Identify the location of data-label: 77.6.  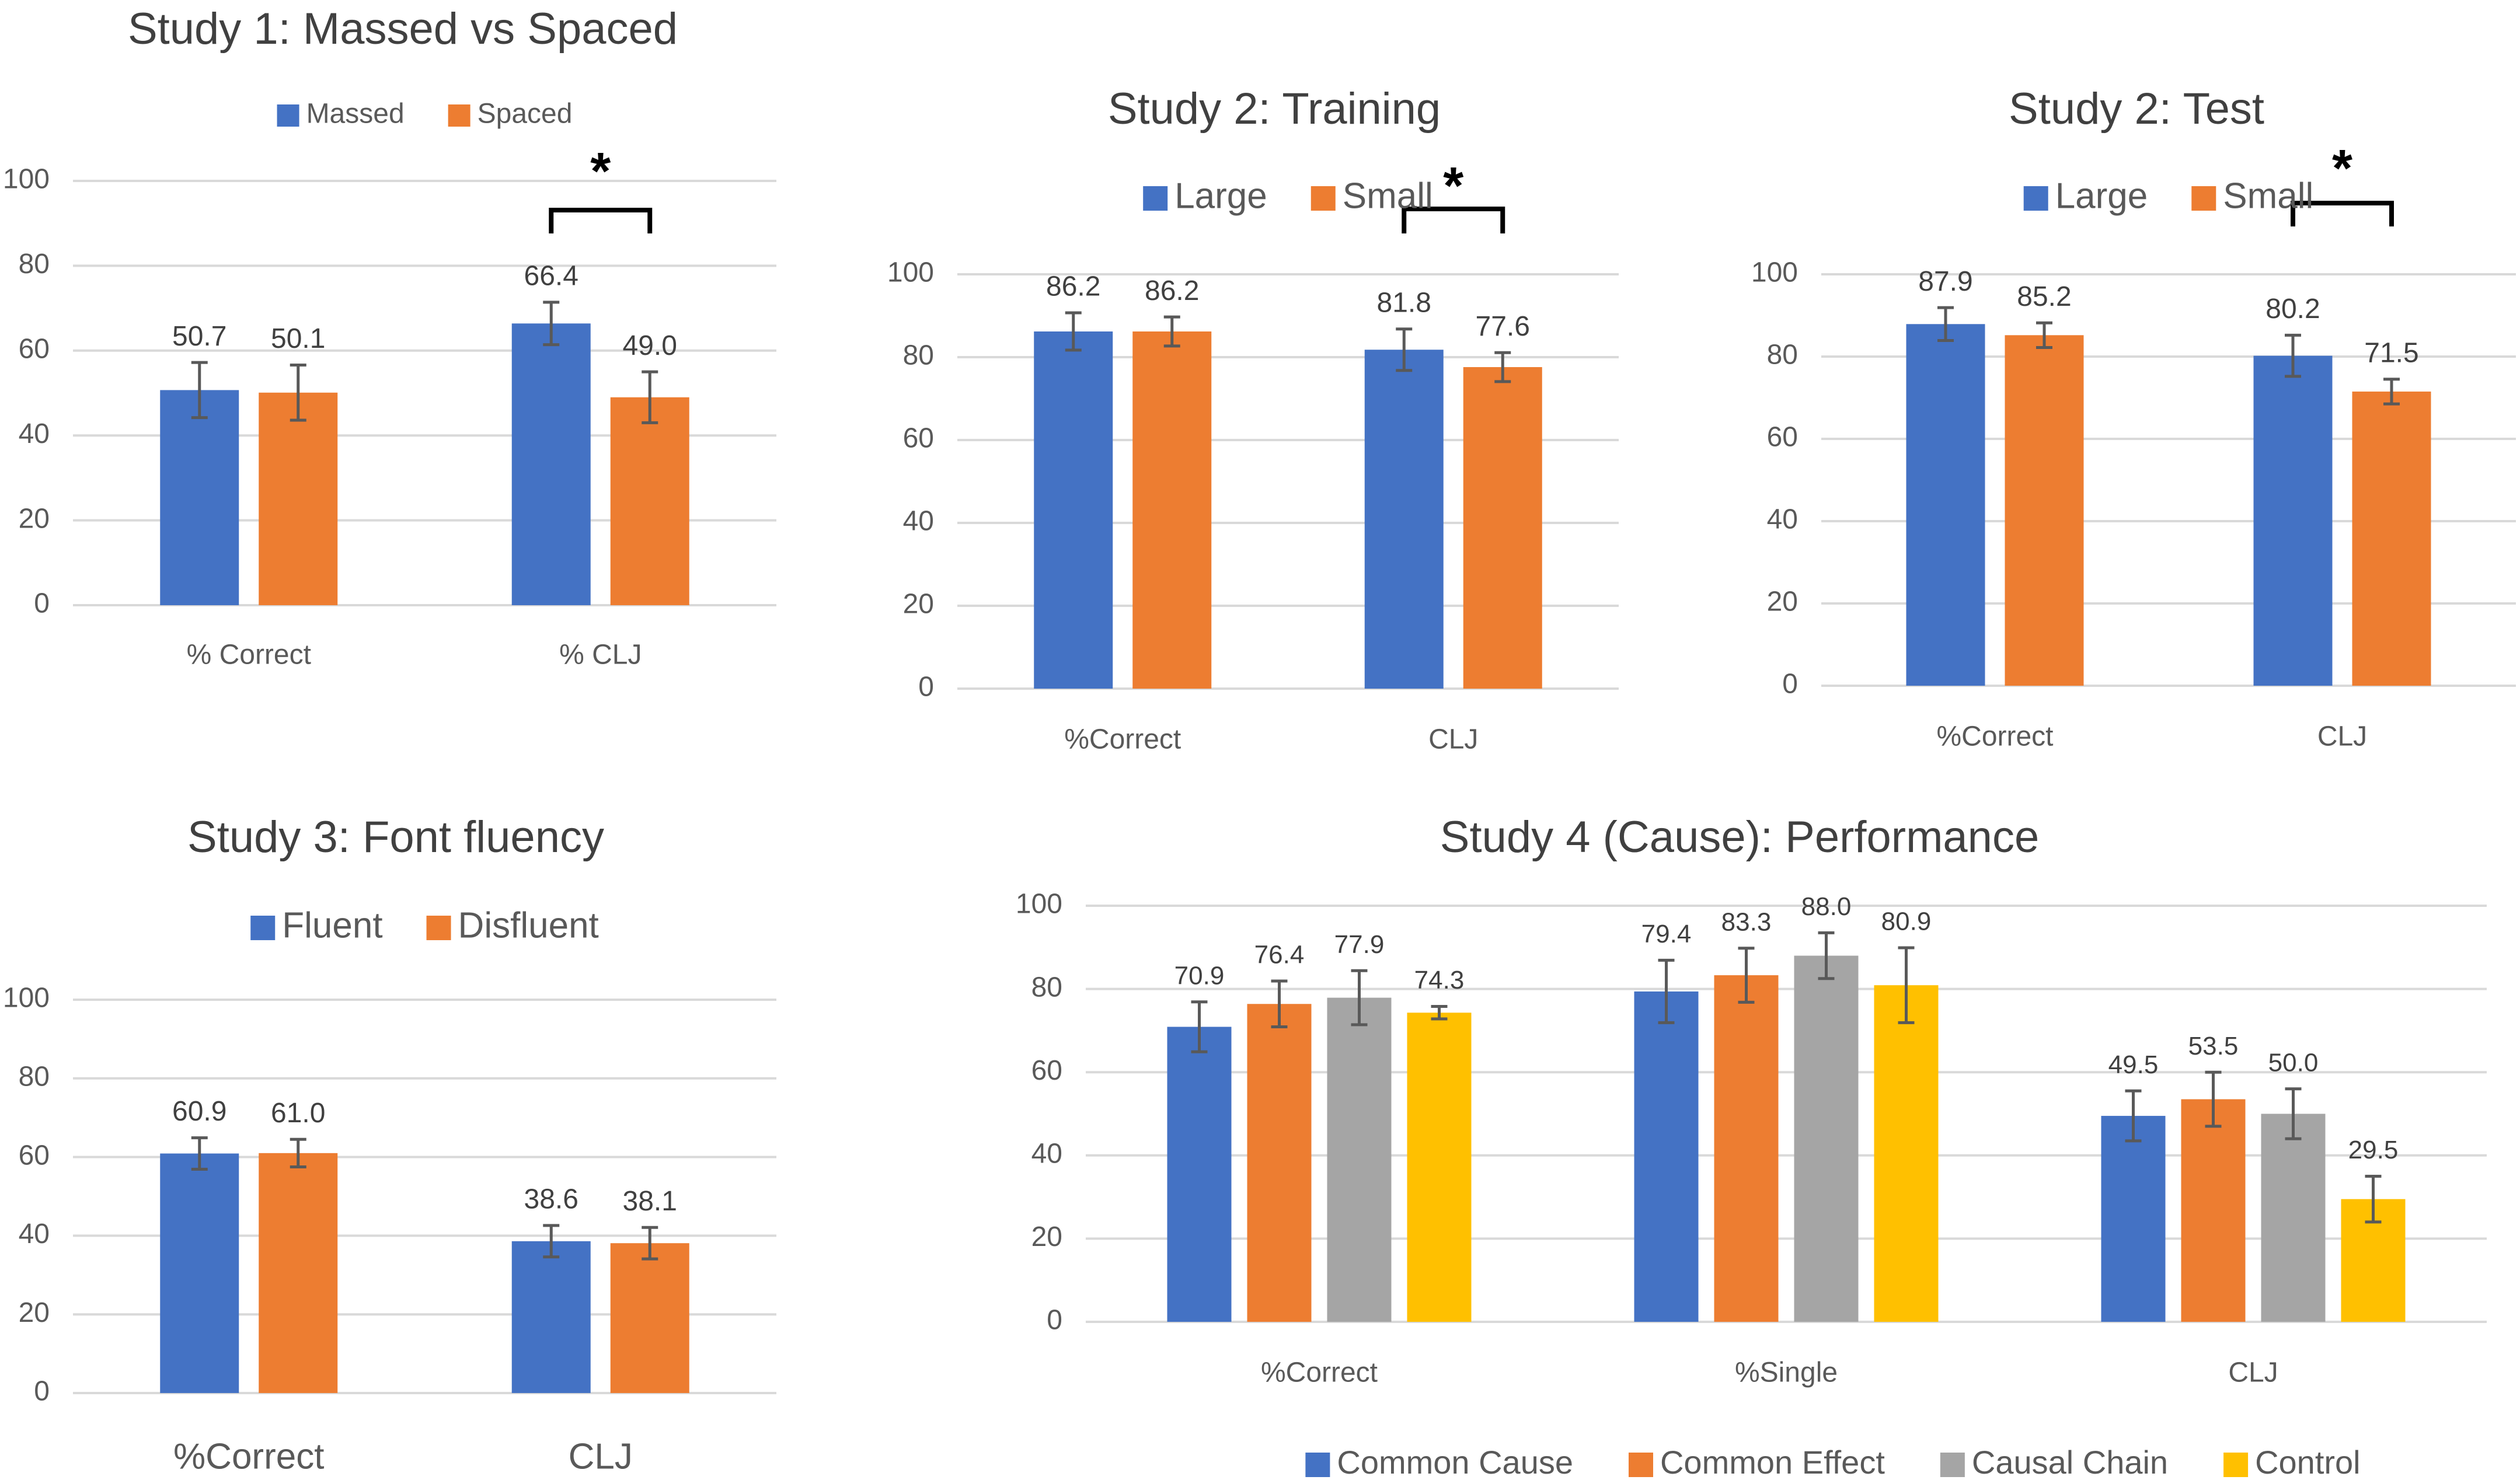
(1503, 326).